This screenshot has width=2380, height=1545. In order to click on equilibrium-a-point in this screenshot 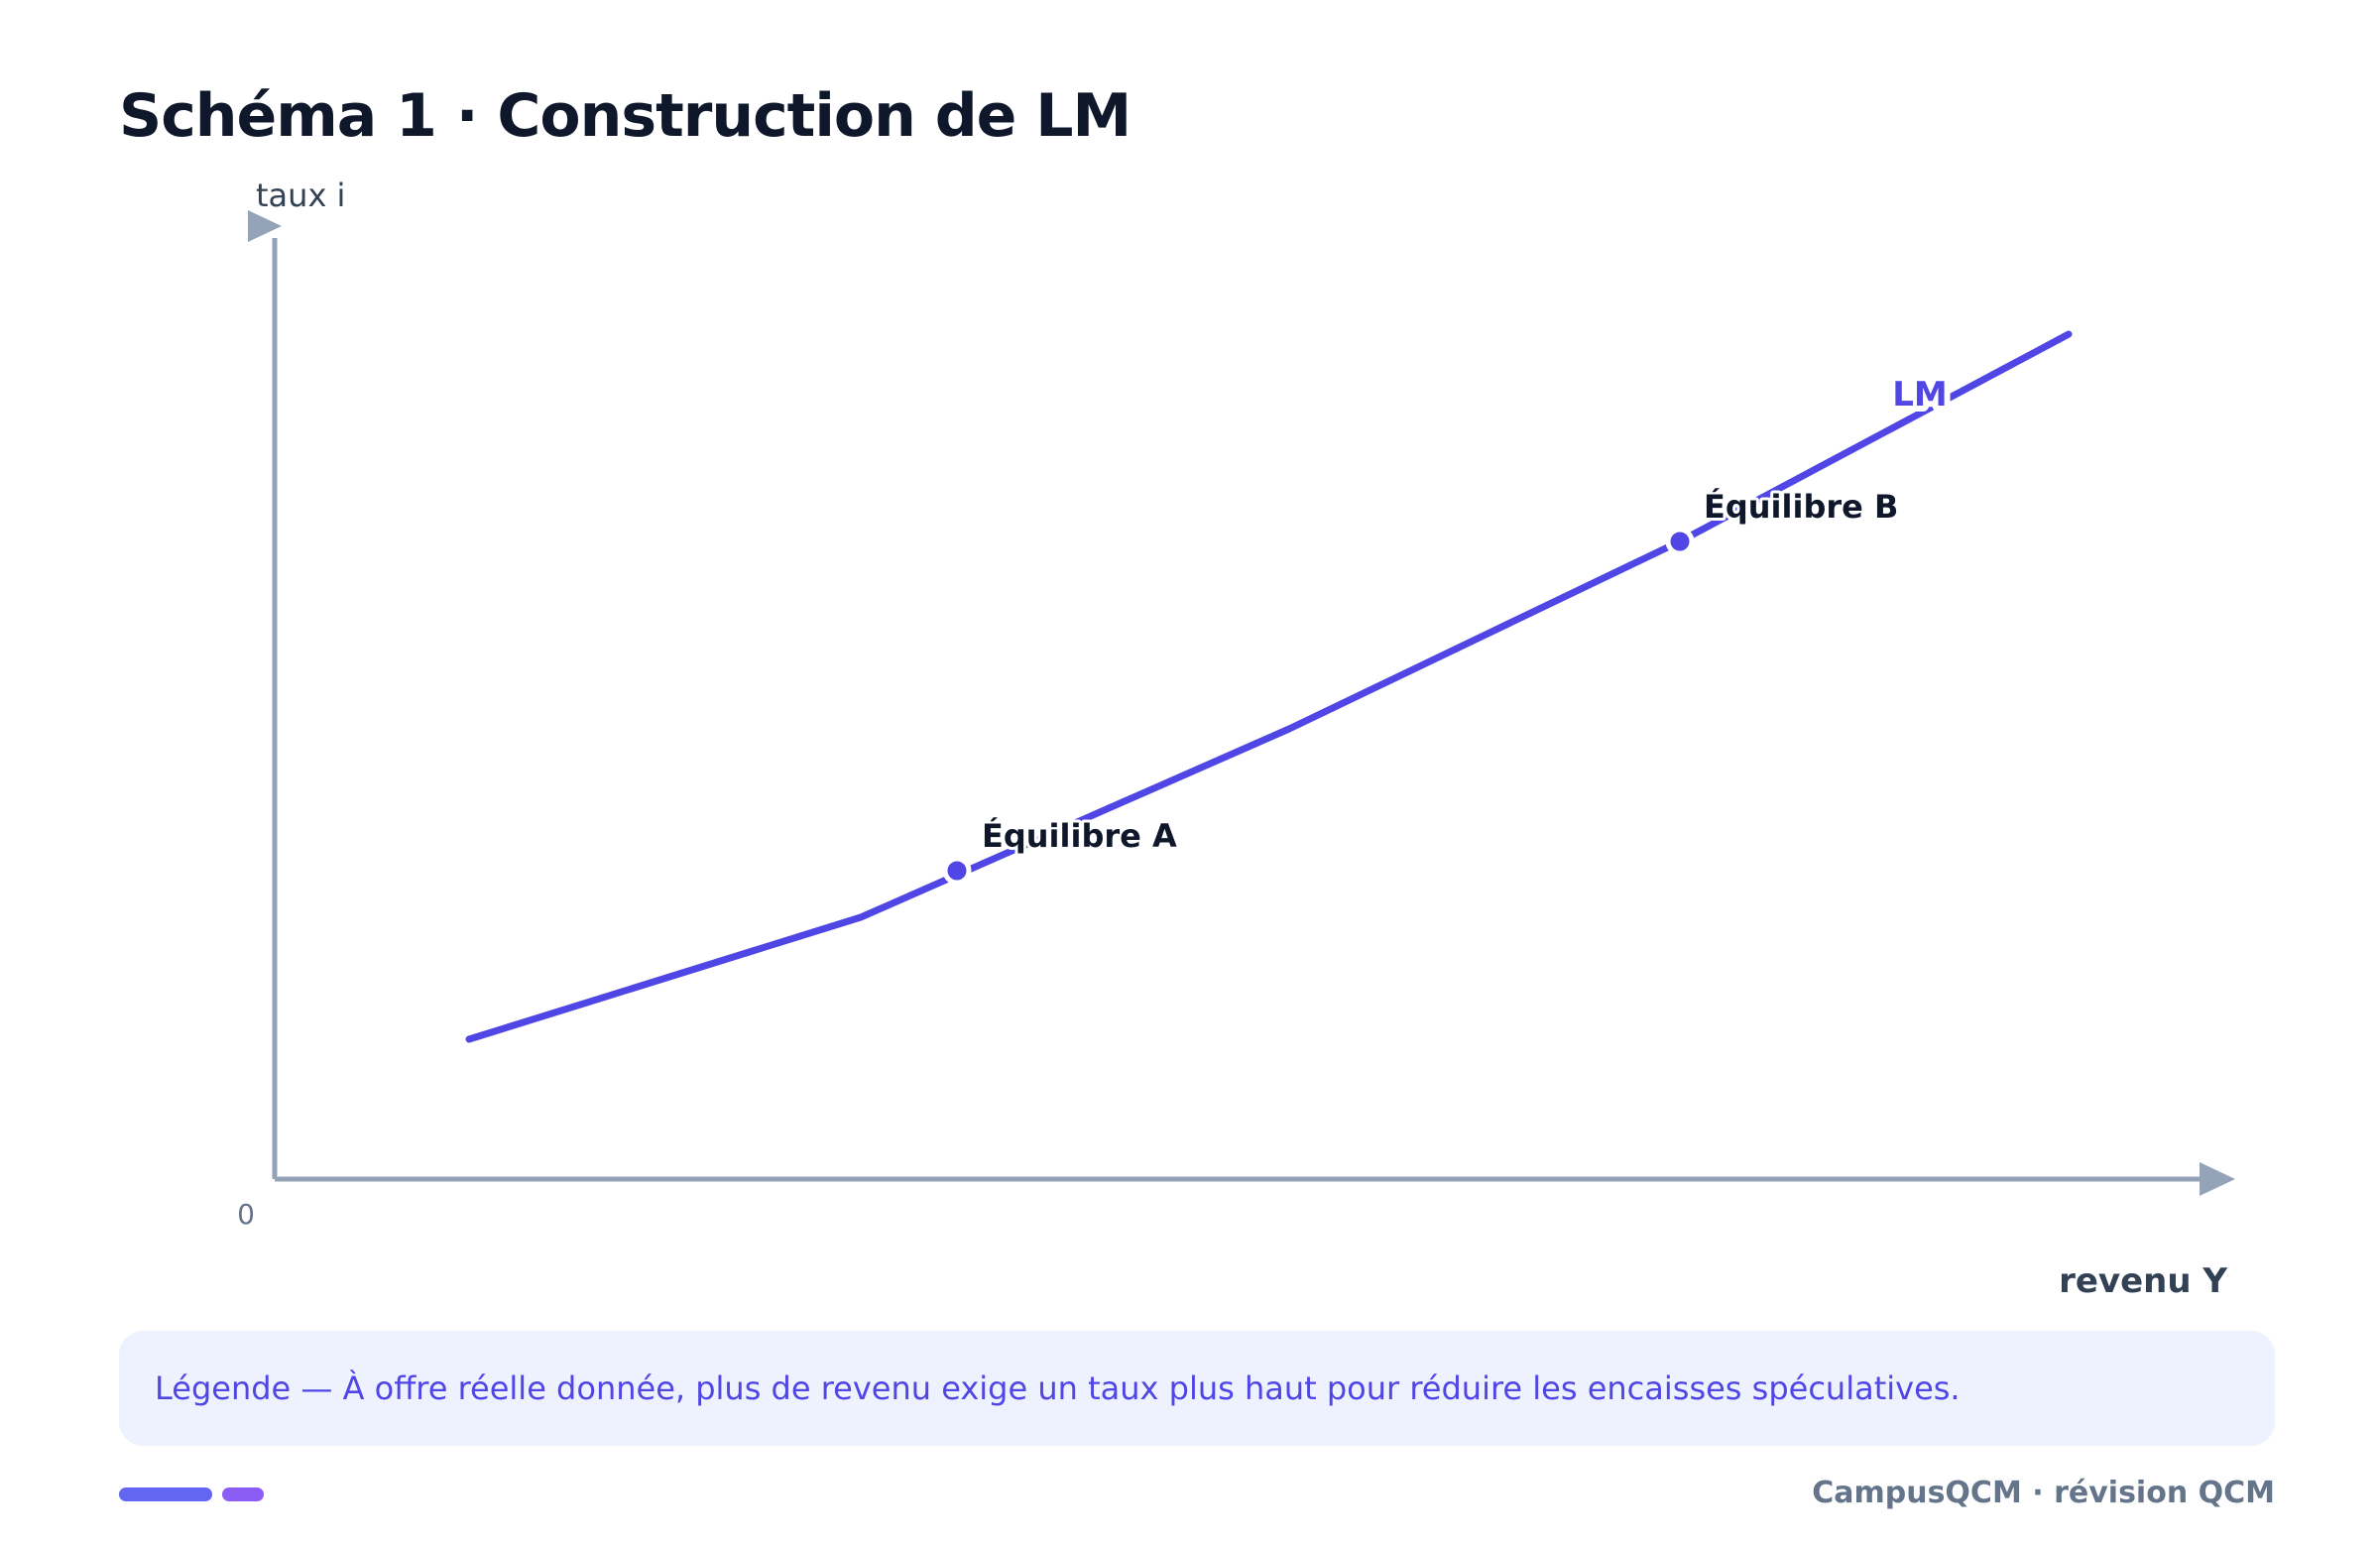, I will do `click(957, 871)`.